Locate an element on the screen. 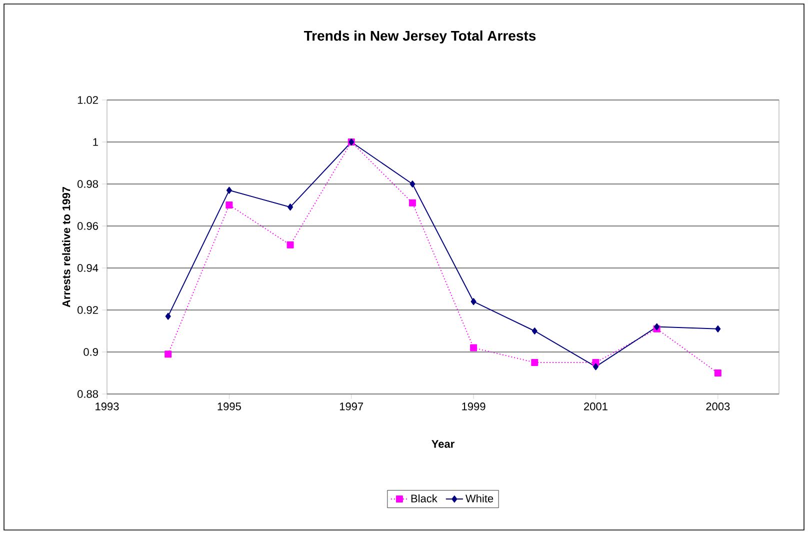 This screenshot has height=534, width=808. x-tick-label: 2001 is located at coordinates (596, 406).